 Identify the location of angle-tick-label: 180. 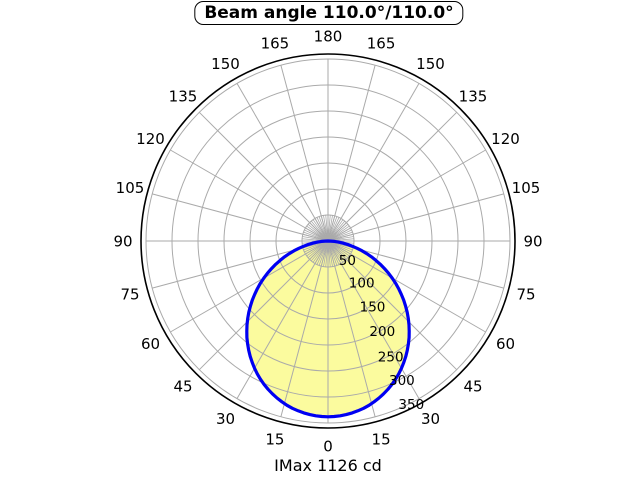
(328, 36).